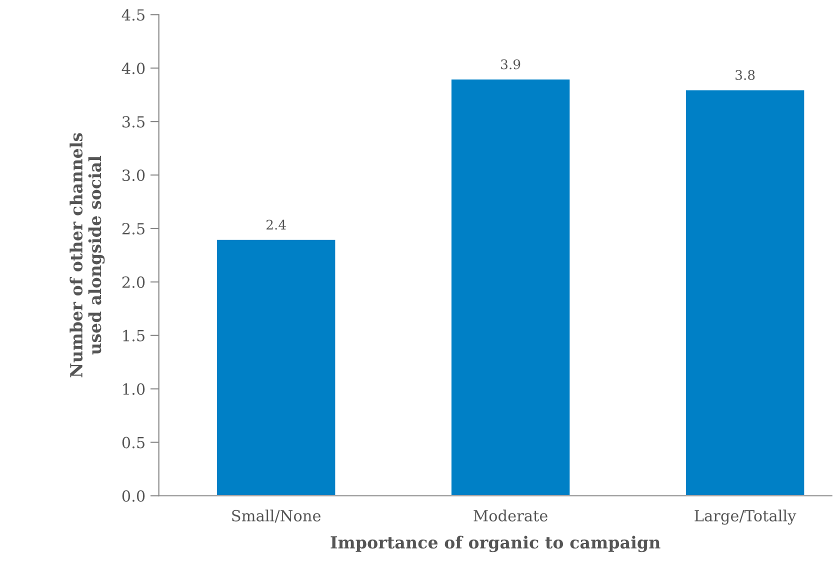 The width and height of the screenshot is (836, 564). I want to click on x-tick-label: Large/Totally, so click(745, 517).